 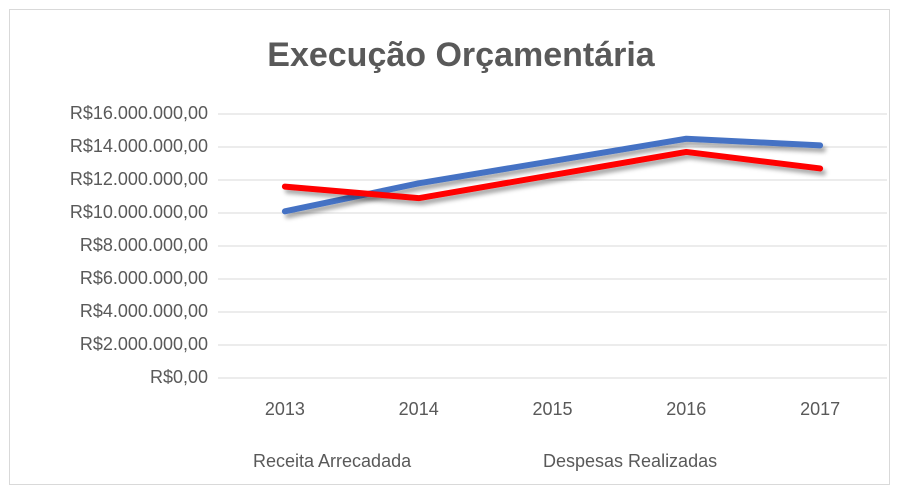 What do you see at coordinates (552, 175) in the screenshot?
I see `data-line` at bounding box center [552, 175].